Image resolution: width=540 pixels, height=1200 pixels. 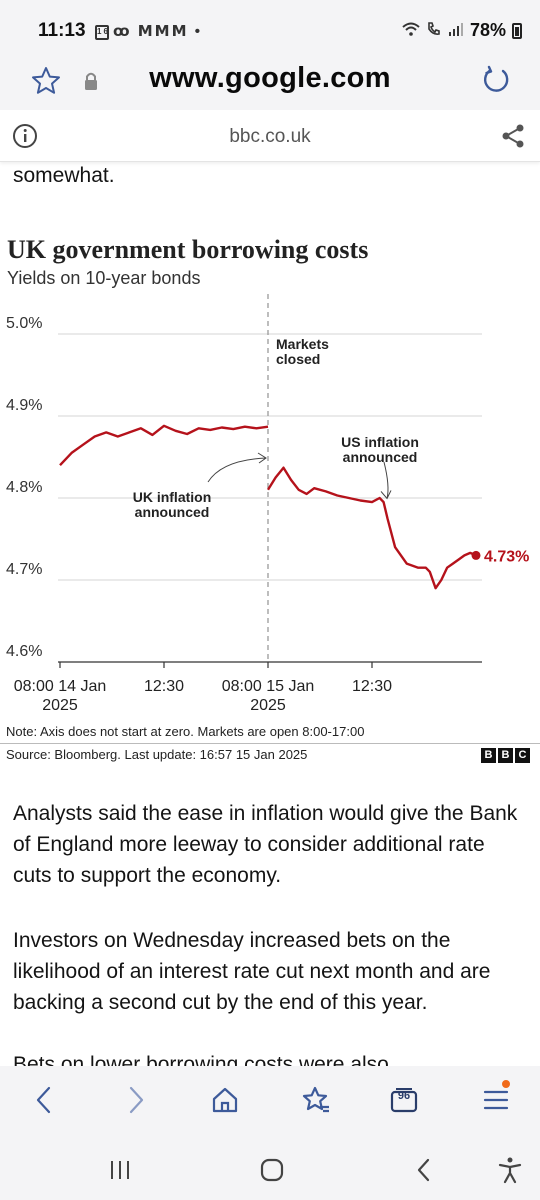 I want to click on recent-apps-icon, so click(x=120, y=1170).